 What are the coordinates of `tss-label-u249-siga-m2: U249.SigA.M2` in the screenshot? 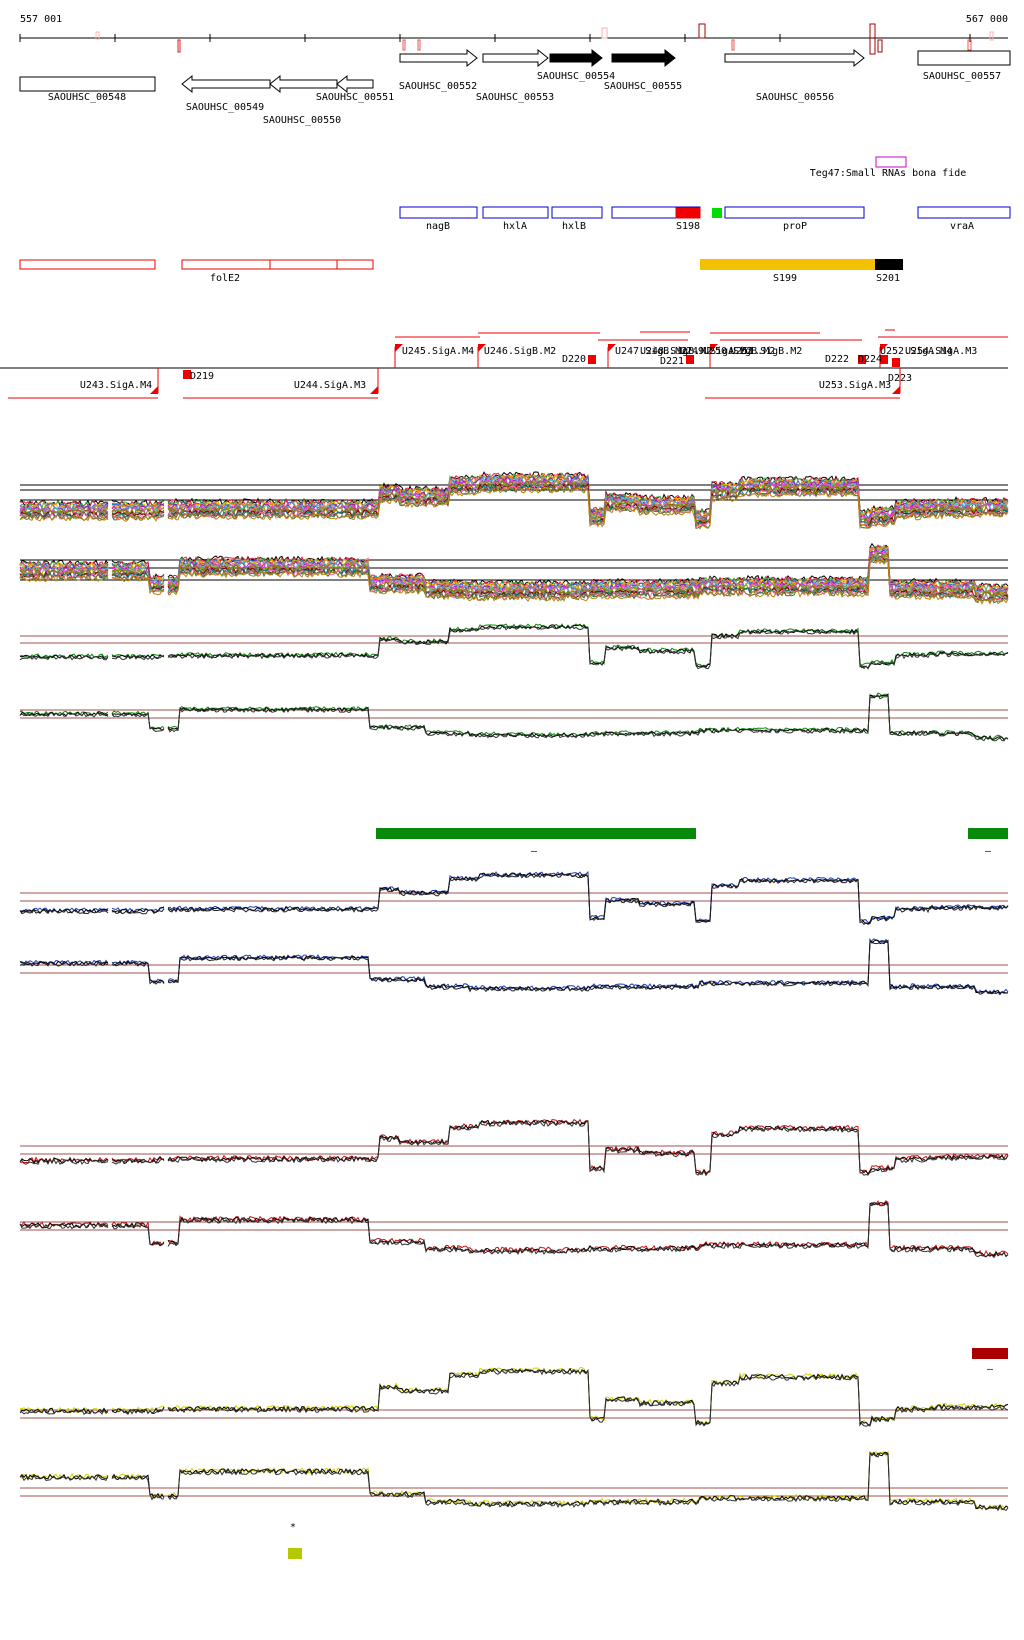 It's located at (716, 351).